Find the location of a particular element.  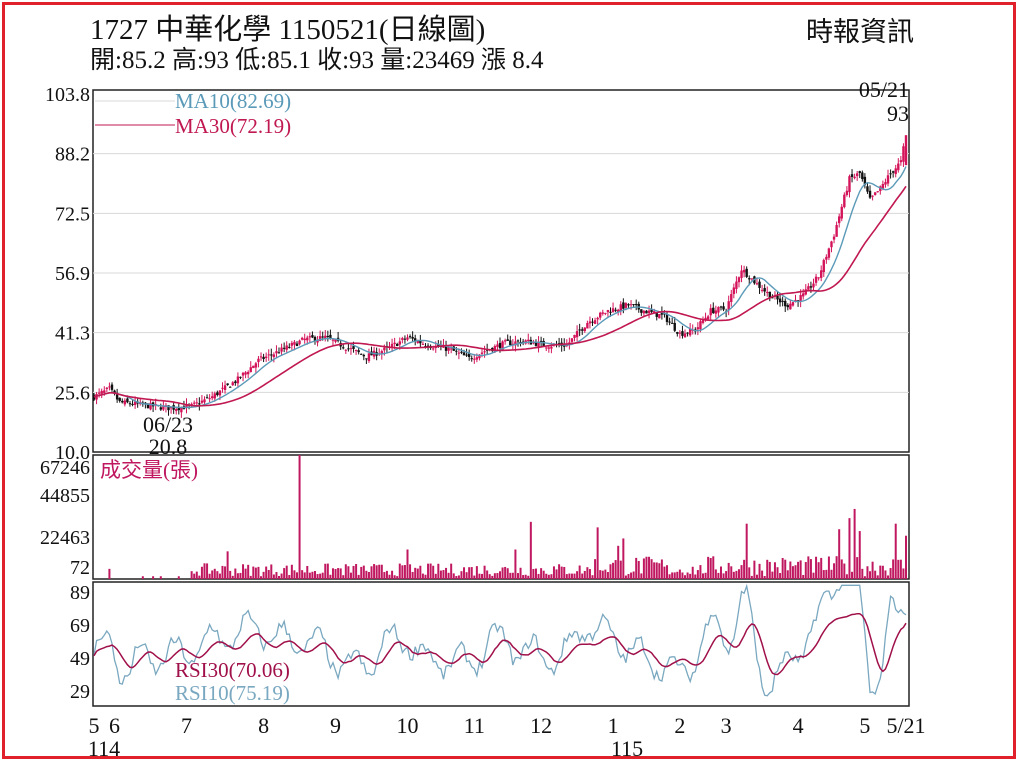

rsi10-legend: RSI10(75.19) is located at coordinates (232, 693).